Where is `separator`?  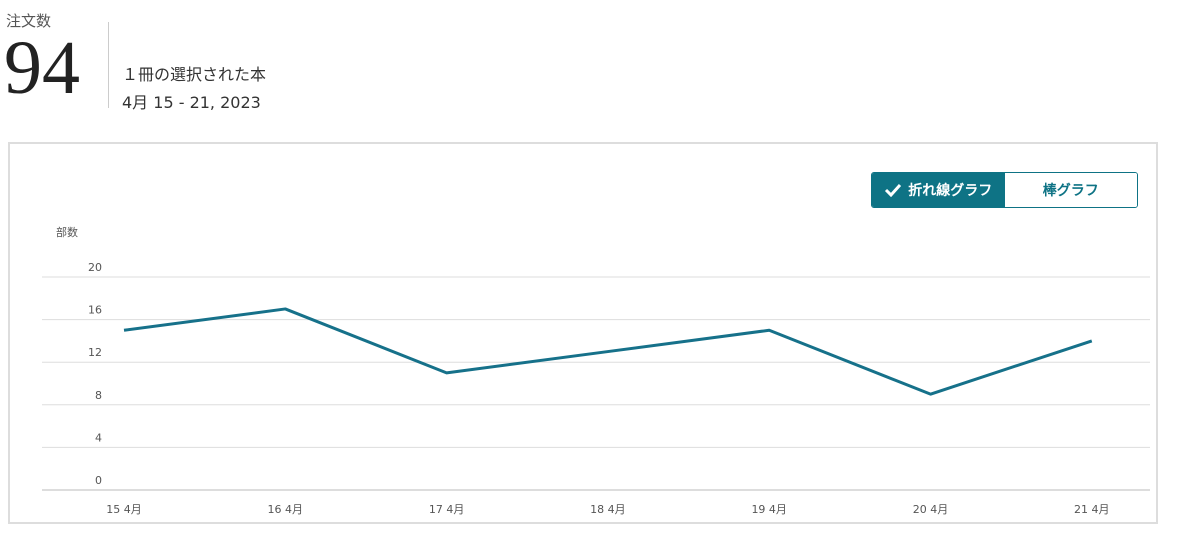
separator is located at coordinates (108, 65).